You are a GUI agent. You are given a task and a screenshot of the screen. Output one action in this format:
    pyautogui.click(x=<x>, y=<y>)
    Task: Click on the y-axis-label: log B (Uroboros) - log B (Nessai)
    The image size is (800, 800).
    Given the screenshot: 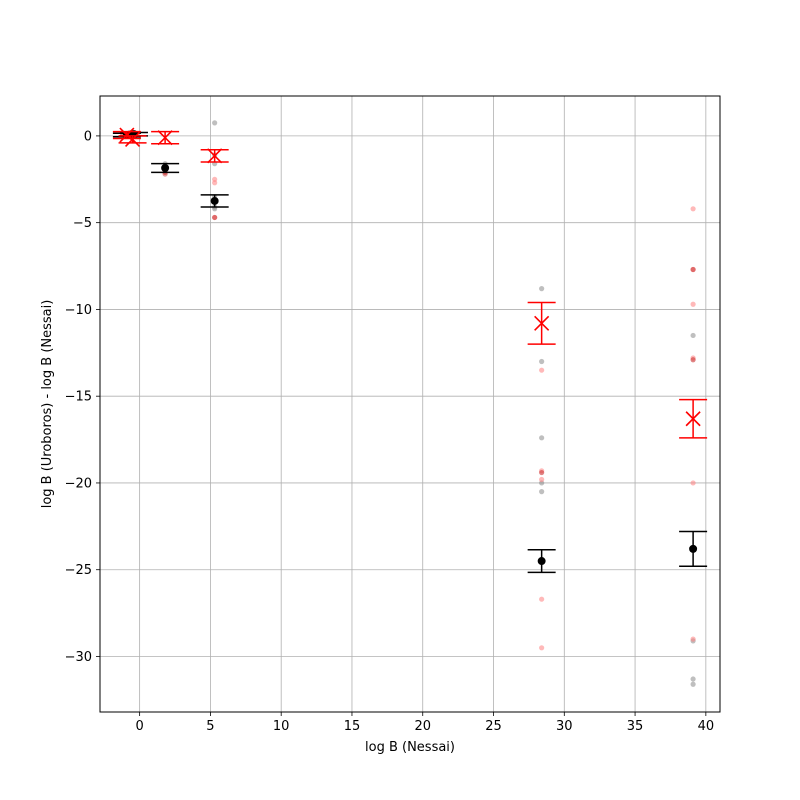 What is the action you would take?
    pyautogui.click(x=47, y=404)
    